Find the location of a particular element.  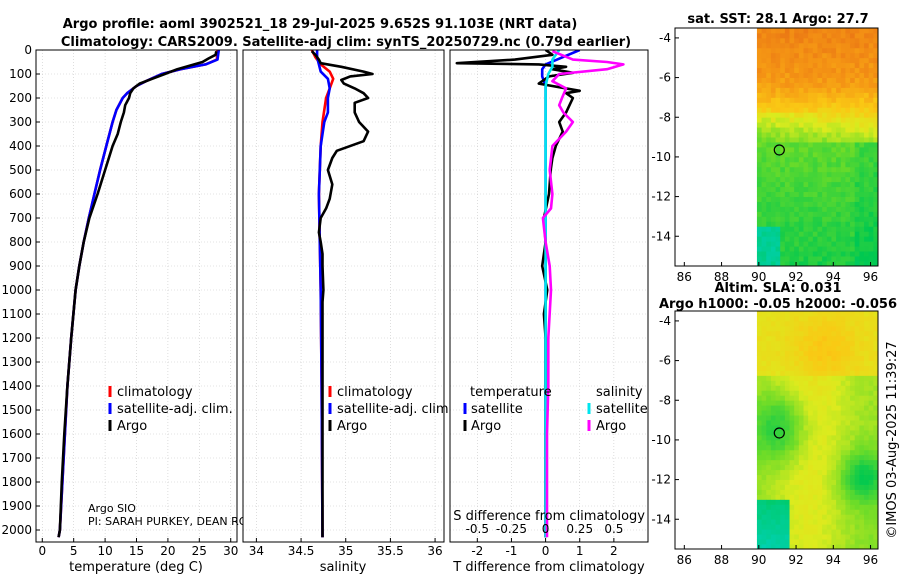

temperature-legend: climatology satellite-adj. clim. Argo is located at coordinates (170, 409).